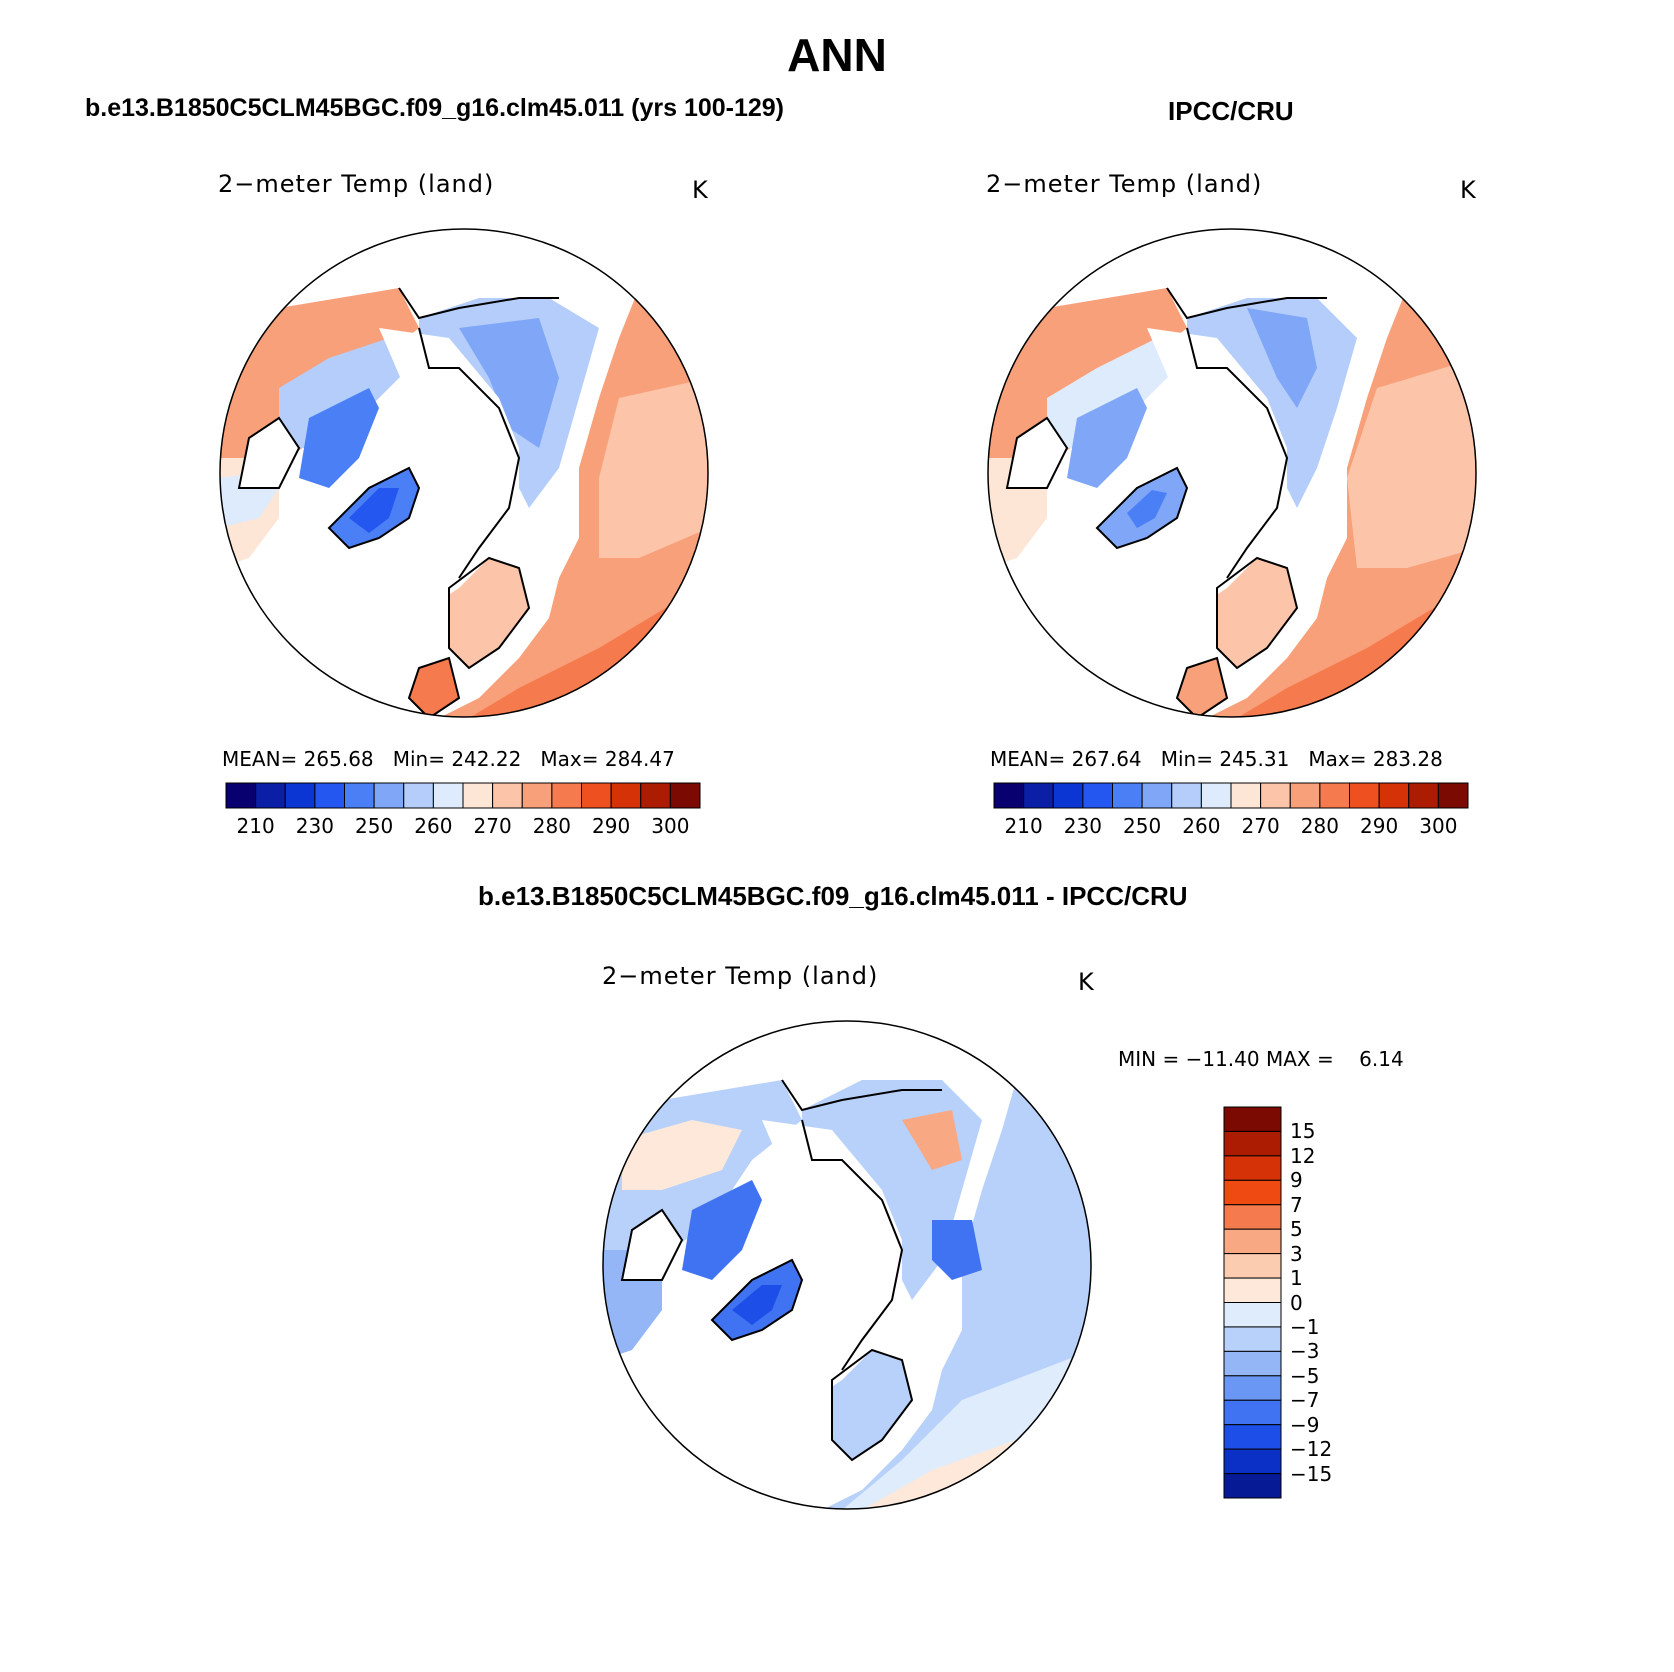 Image resolution: width=1674 pixels, height=1672 pixels. What do you see at coordinates (492, 826) in the screenshot?
I see `model-colorbar-tick-label: 270` at bounding box center [492, 826].